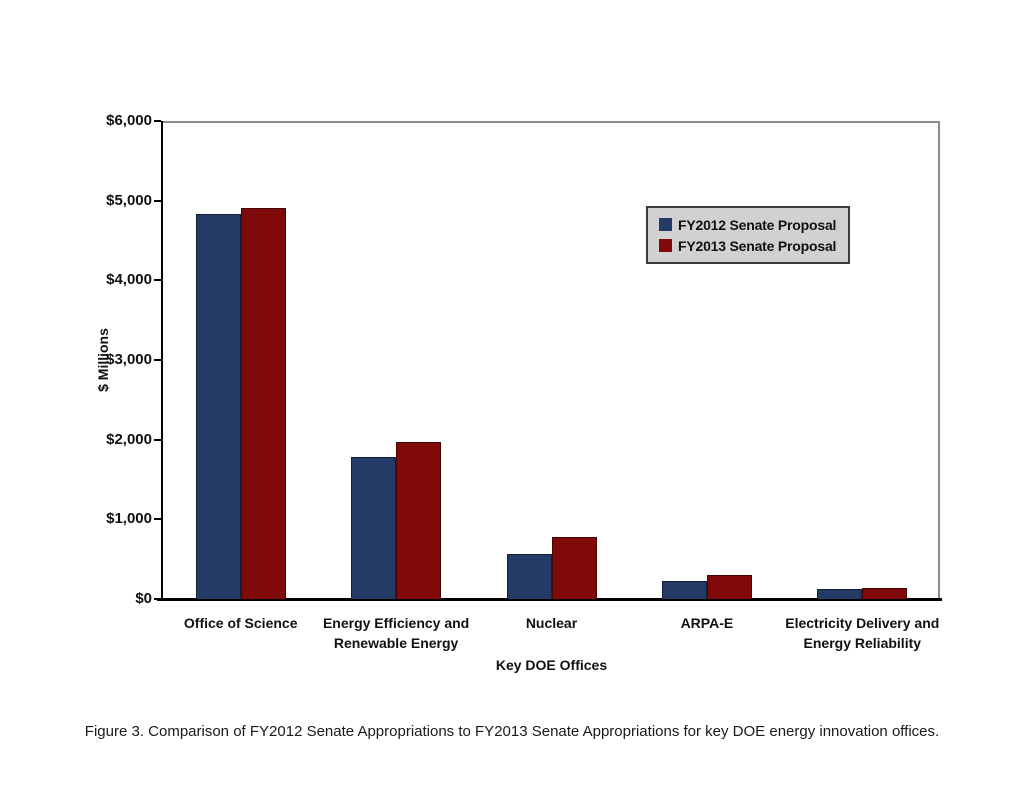 Image resolution: width=1024 pixels, height=790 pixels. Describe the element at coordinates (396, 643) in the screenshot. I see `x-category-label-line: Renewable Energy` at that location.